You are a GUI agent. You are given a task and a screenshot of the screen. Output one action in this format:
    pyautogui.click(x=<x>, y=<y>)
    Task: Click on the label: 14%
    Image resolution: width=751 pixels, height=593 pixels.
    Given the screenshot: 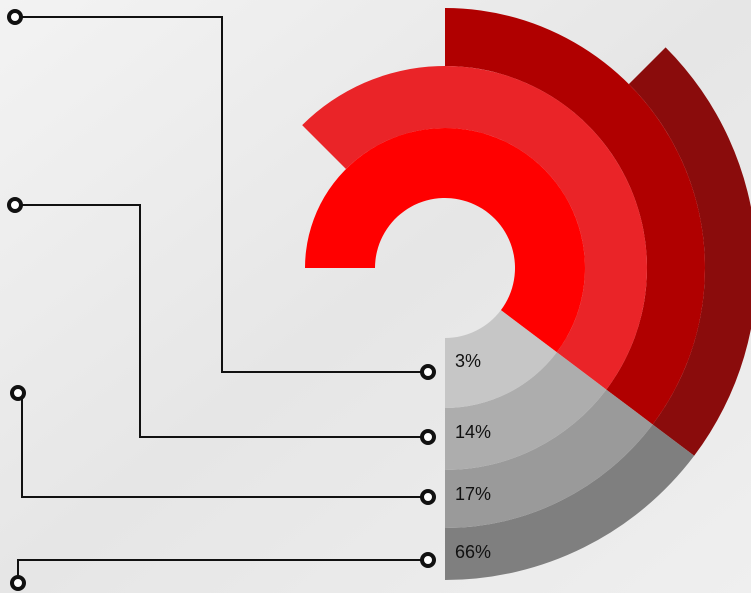 What is the action you would take?
    pyautogui.click(x=473, y=432)
    